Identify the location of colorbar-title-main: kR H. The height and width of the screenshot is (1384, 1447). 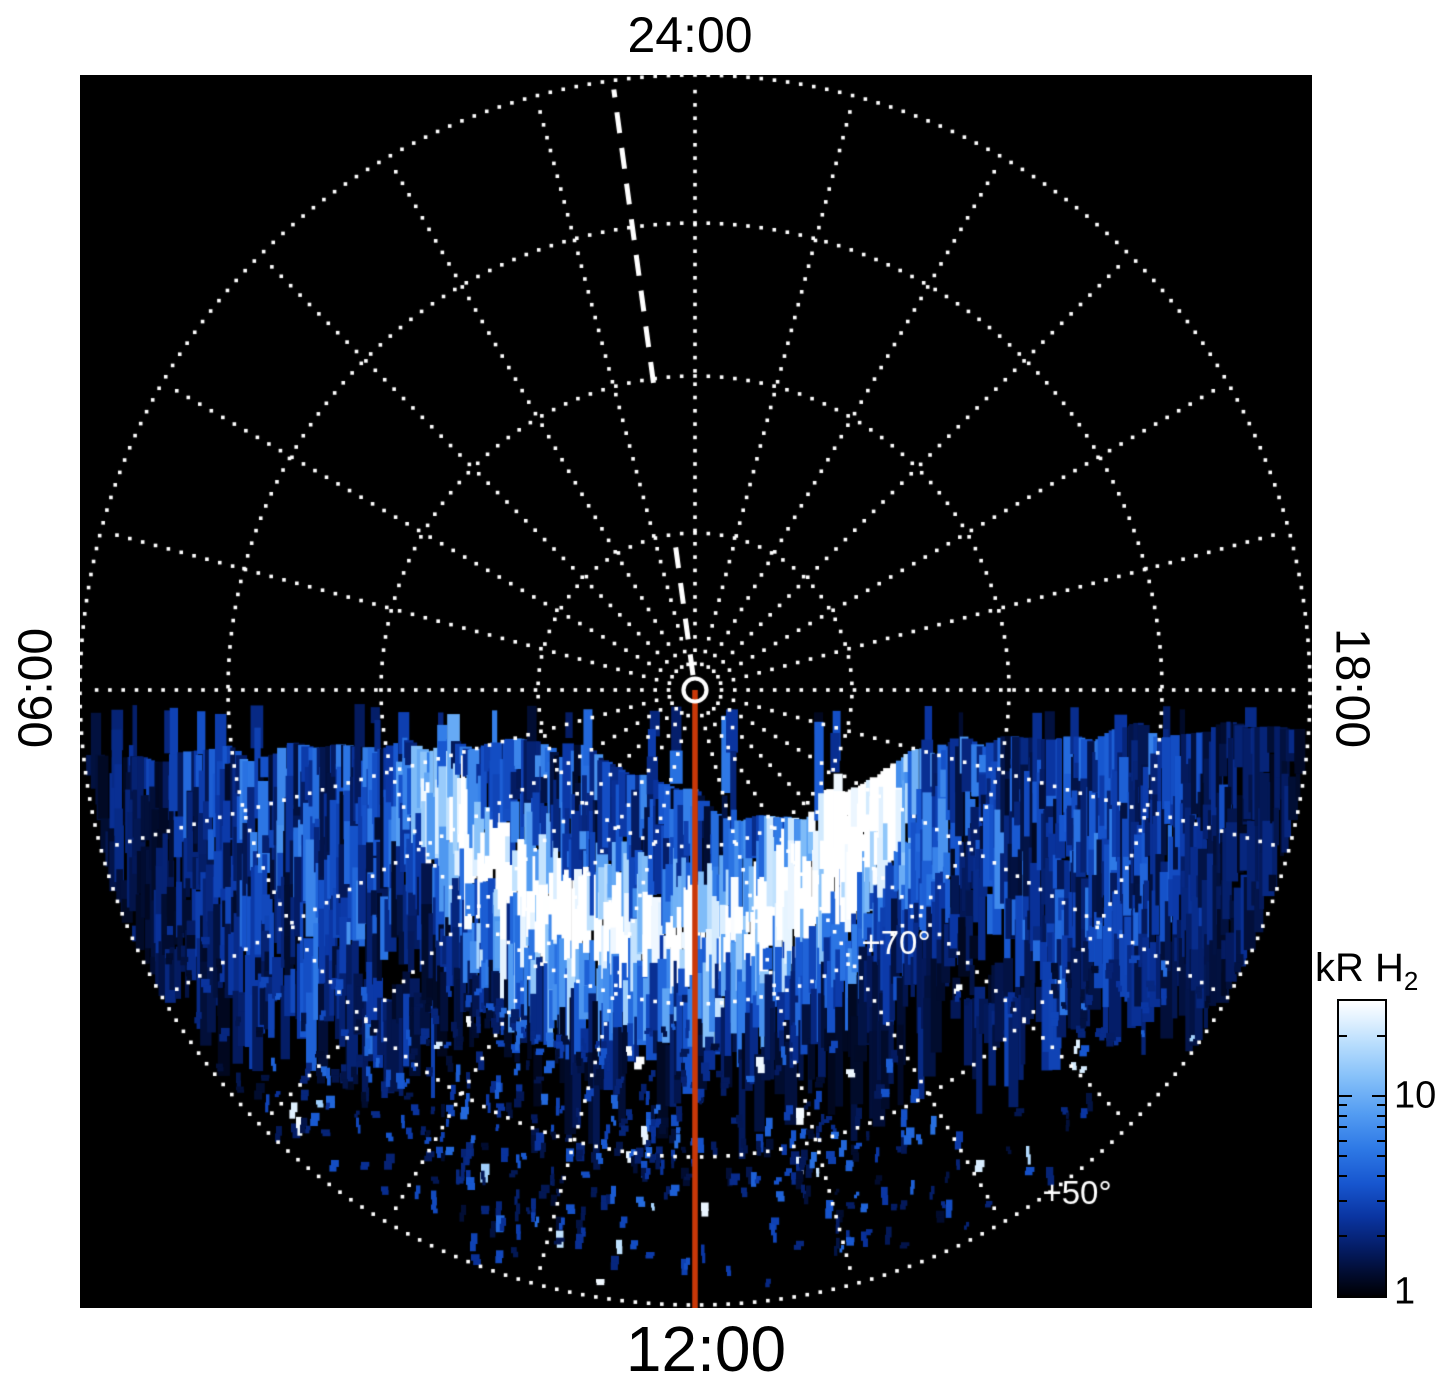
(1359, 968).